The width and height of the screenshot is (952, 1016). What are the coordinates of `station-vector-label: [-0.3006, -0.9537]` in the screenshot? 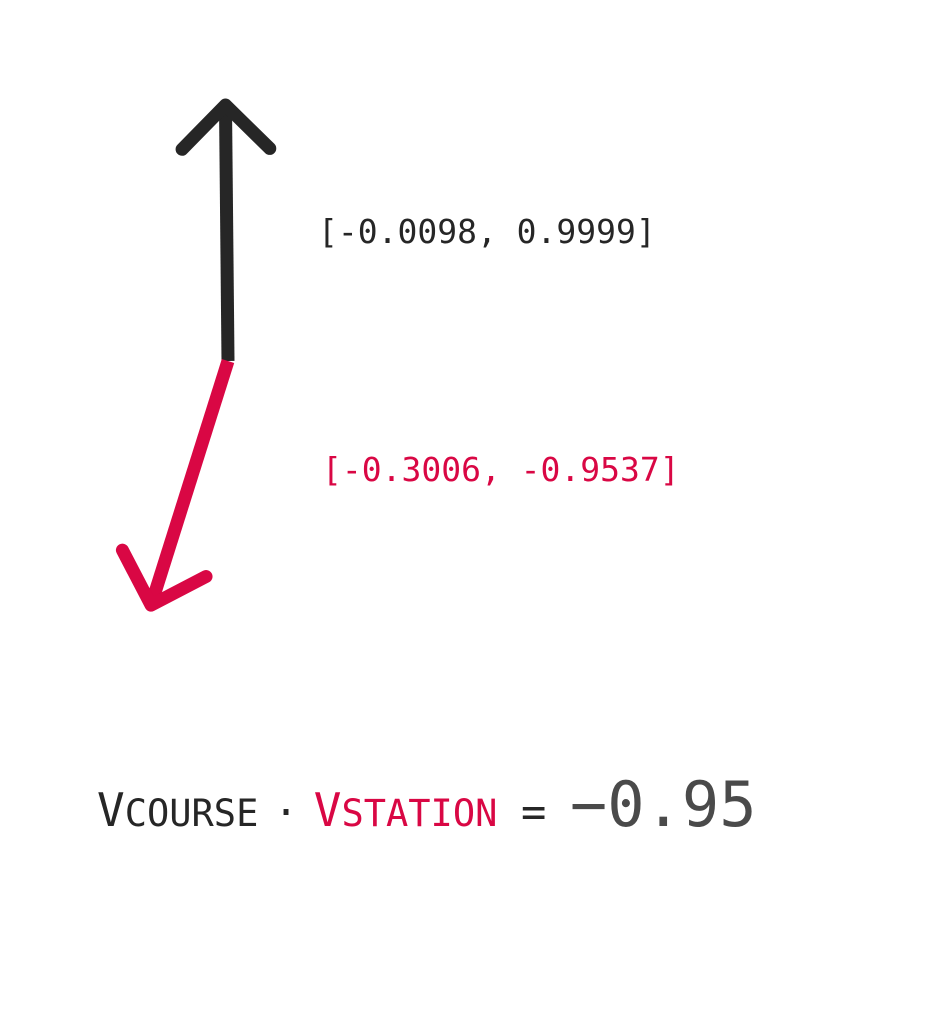 It's located at (501, 469).